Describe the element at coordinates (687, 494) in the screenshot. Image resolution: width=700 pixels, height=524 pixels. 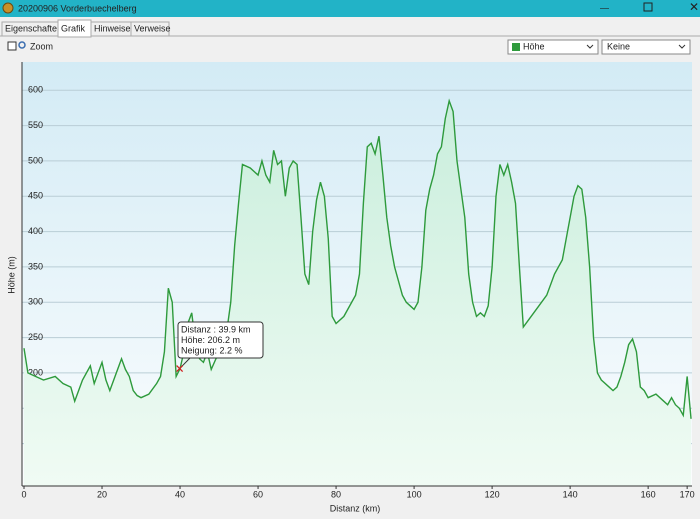
I see `x-tick-label: 170` at that location.